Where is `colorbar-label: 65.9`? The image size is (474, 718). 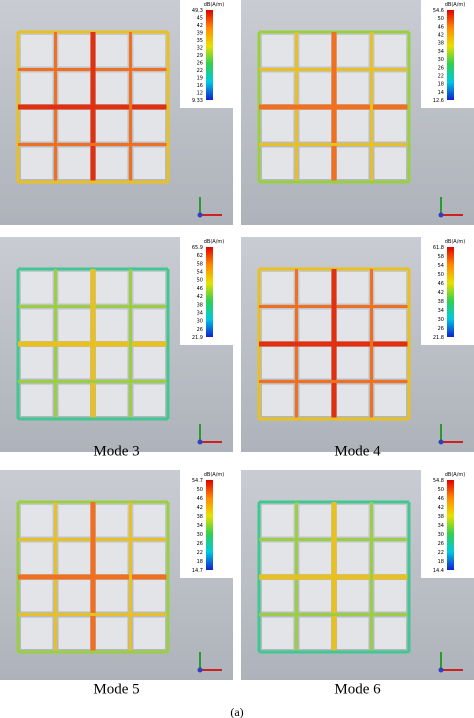 colorbar-label: 65.9 is located at coordinates (197, 248).